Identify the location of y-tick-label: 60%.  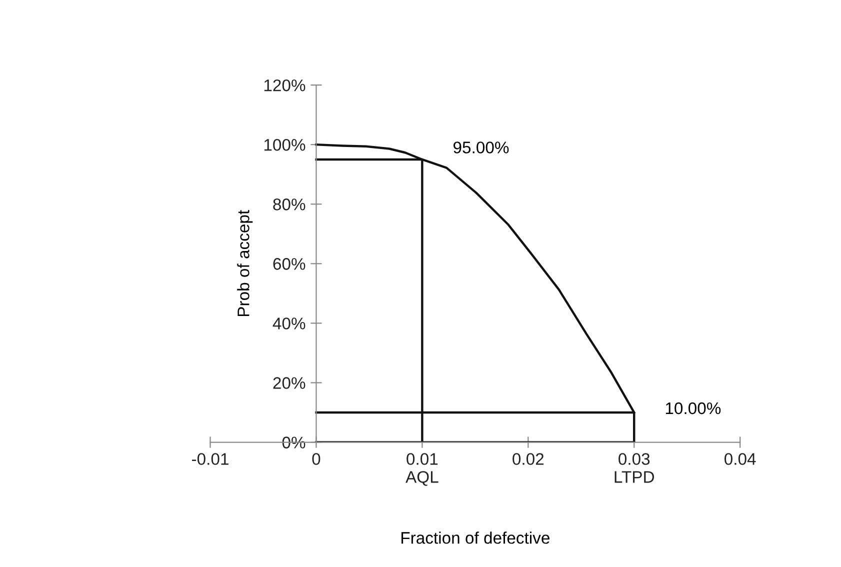
(289, 264).